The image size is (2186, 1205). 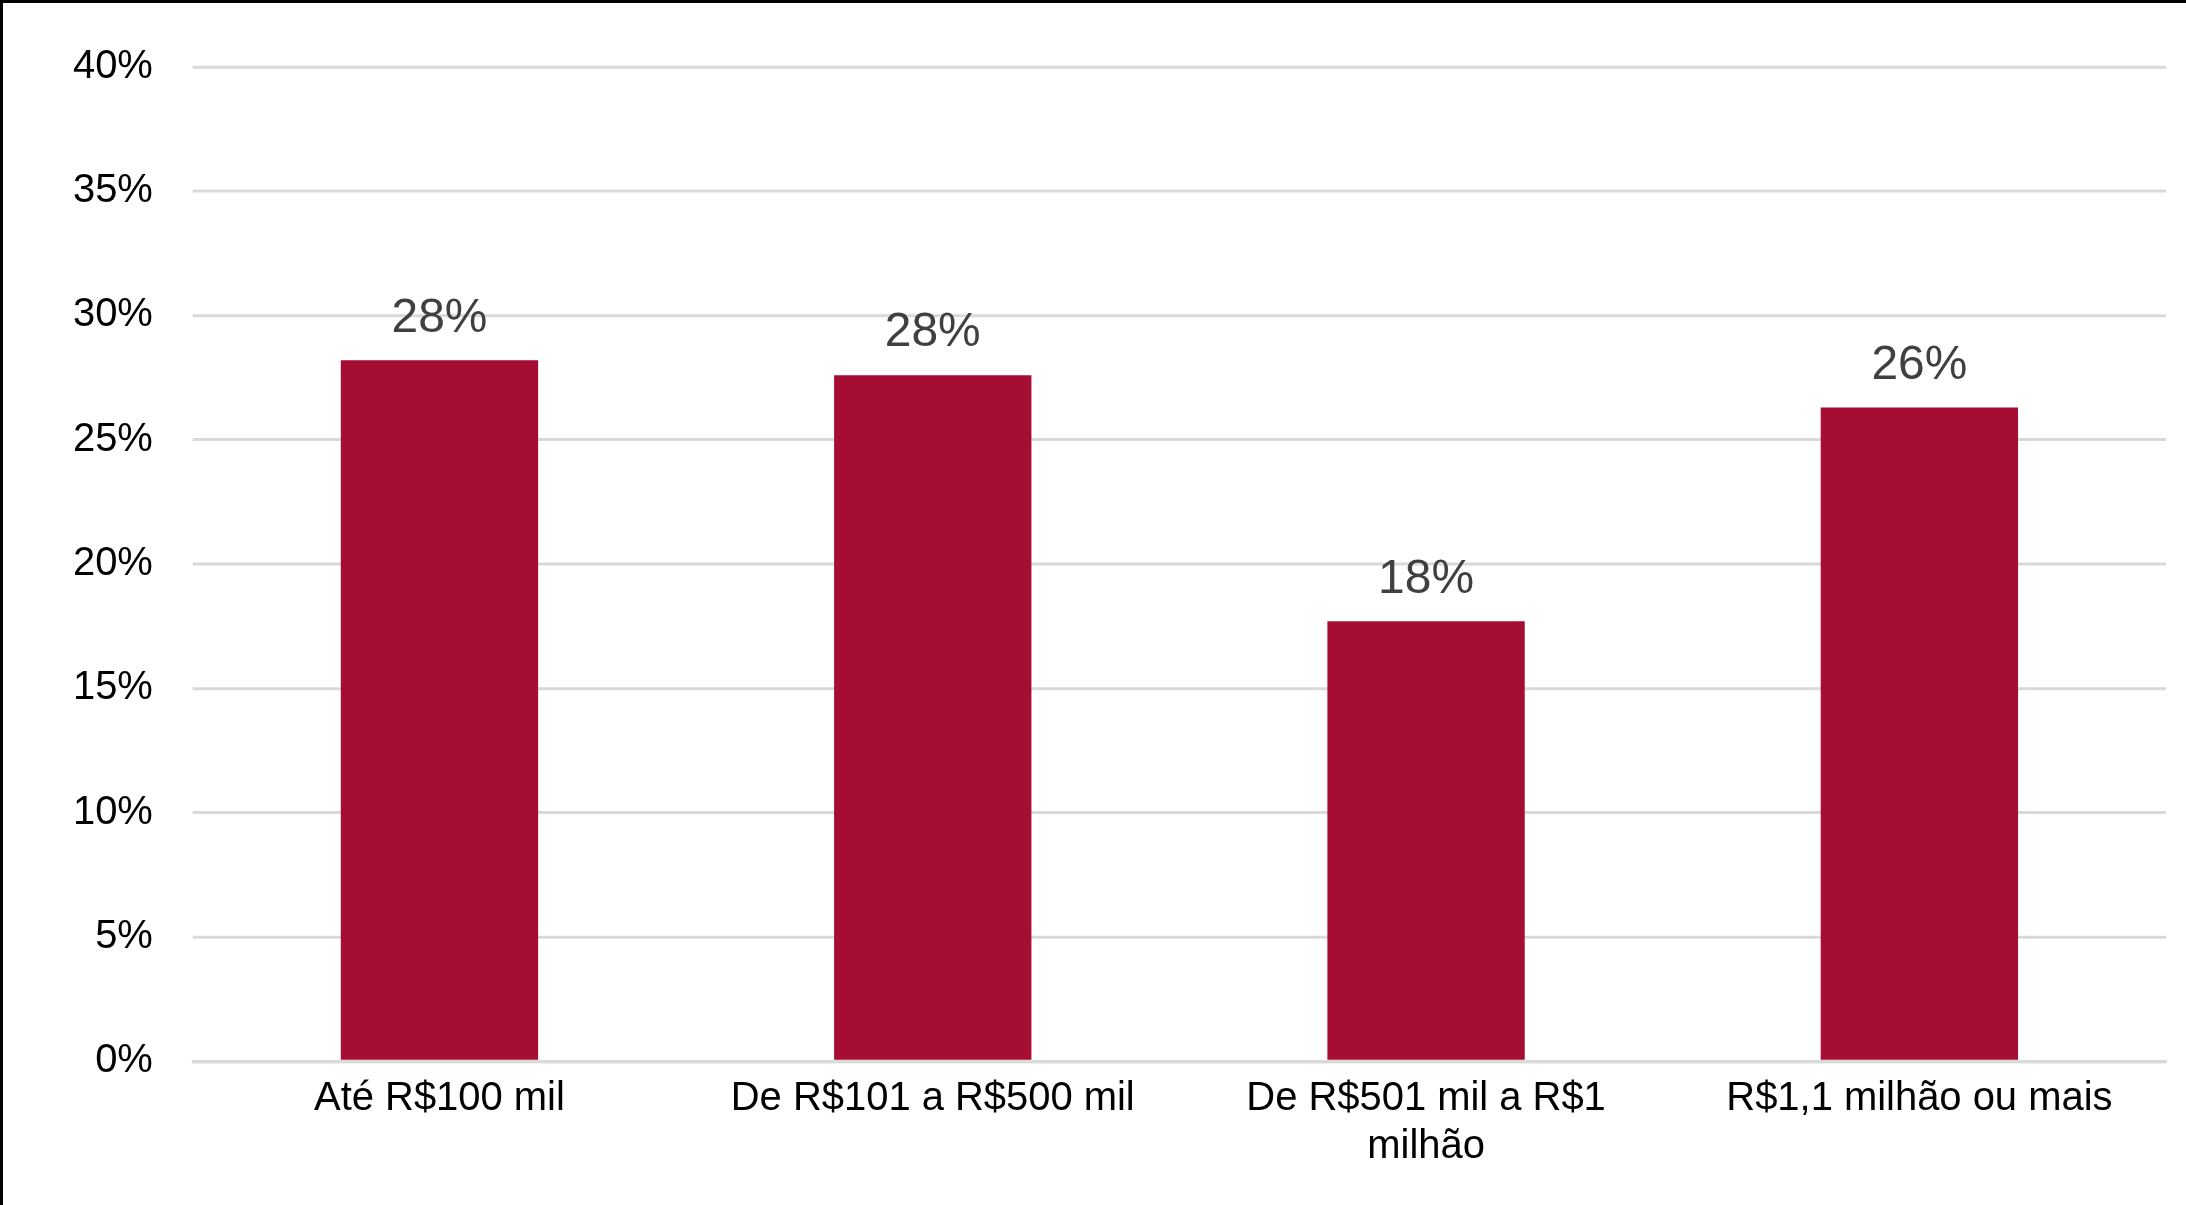 What do you see at coordinates (124, 1058) in the screenshot?
I see `y-tick-label: 0%` at bounding box center [124, 1058].